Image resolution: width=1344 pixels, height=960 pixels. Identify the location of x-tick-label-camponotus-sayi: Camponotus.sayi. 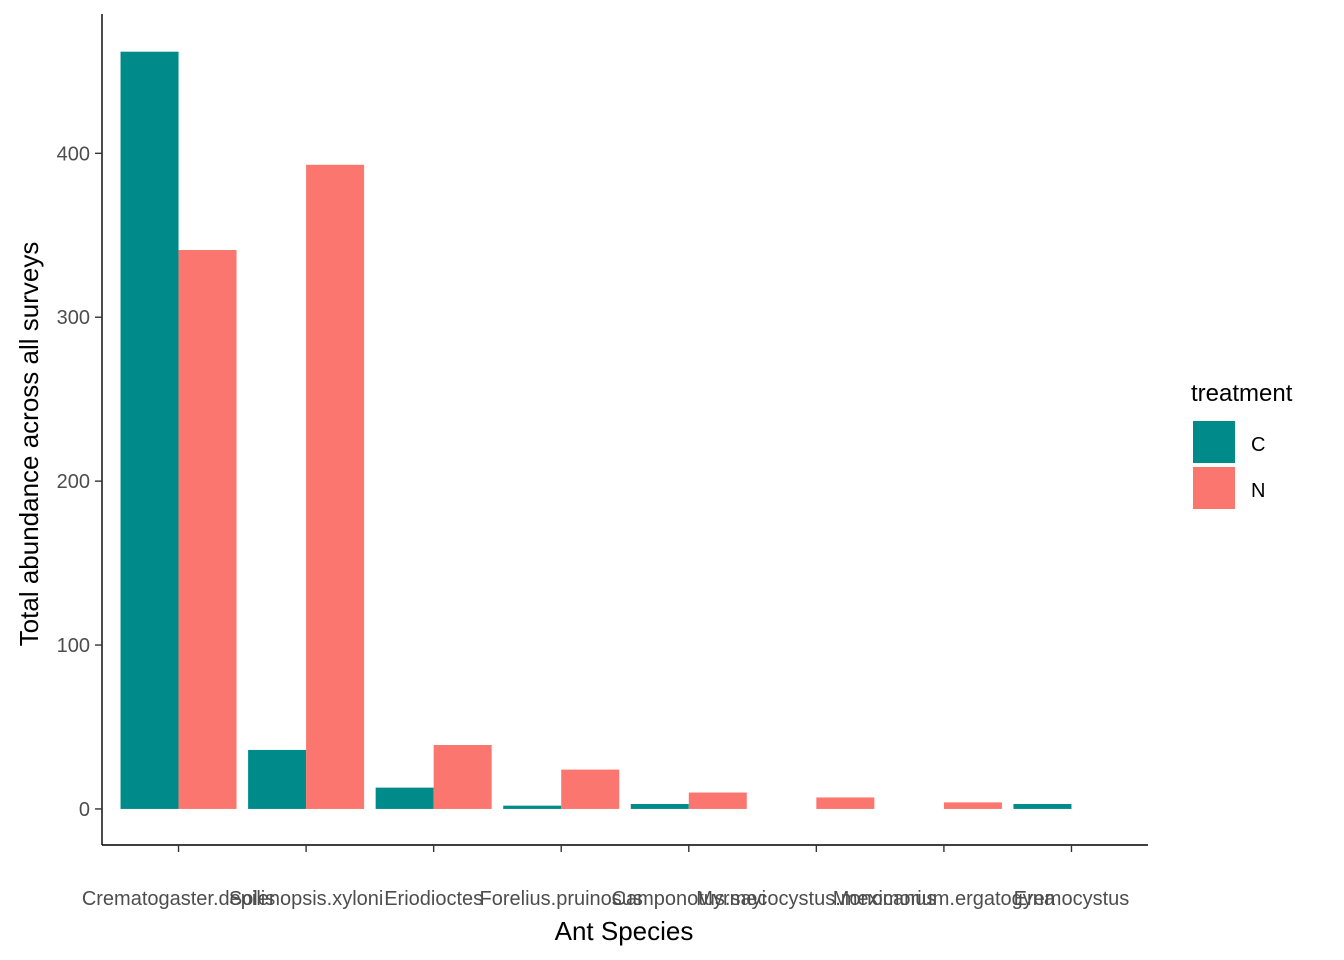
(689, 899).